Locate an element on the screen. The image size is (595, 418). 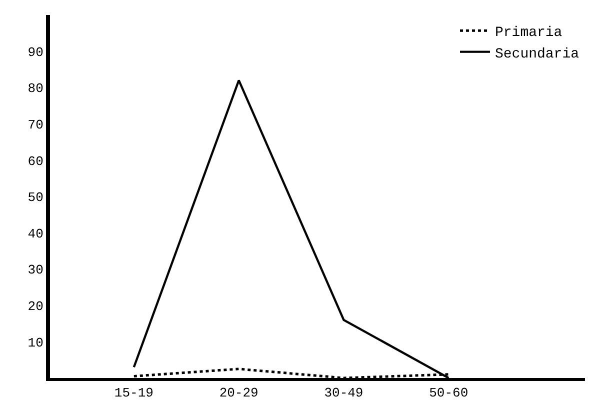
x-tick-label: 30-49 is located at coordinates (344, 393).